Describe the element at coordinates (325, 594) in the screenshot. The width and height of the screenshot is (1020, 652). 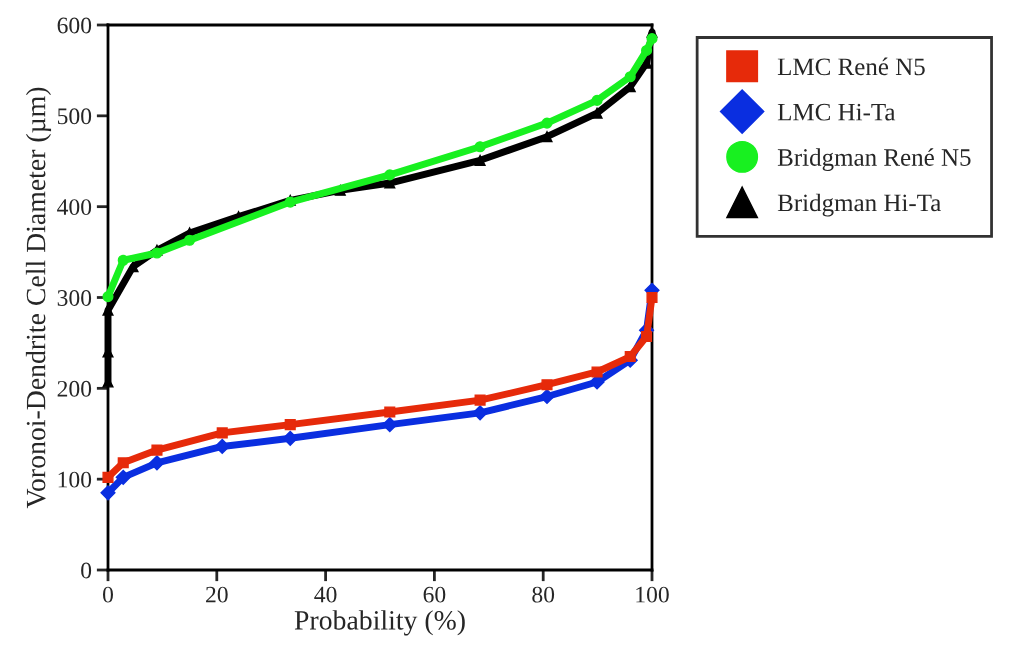
I see `x-tick-label: 40` at that location.